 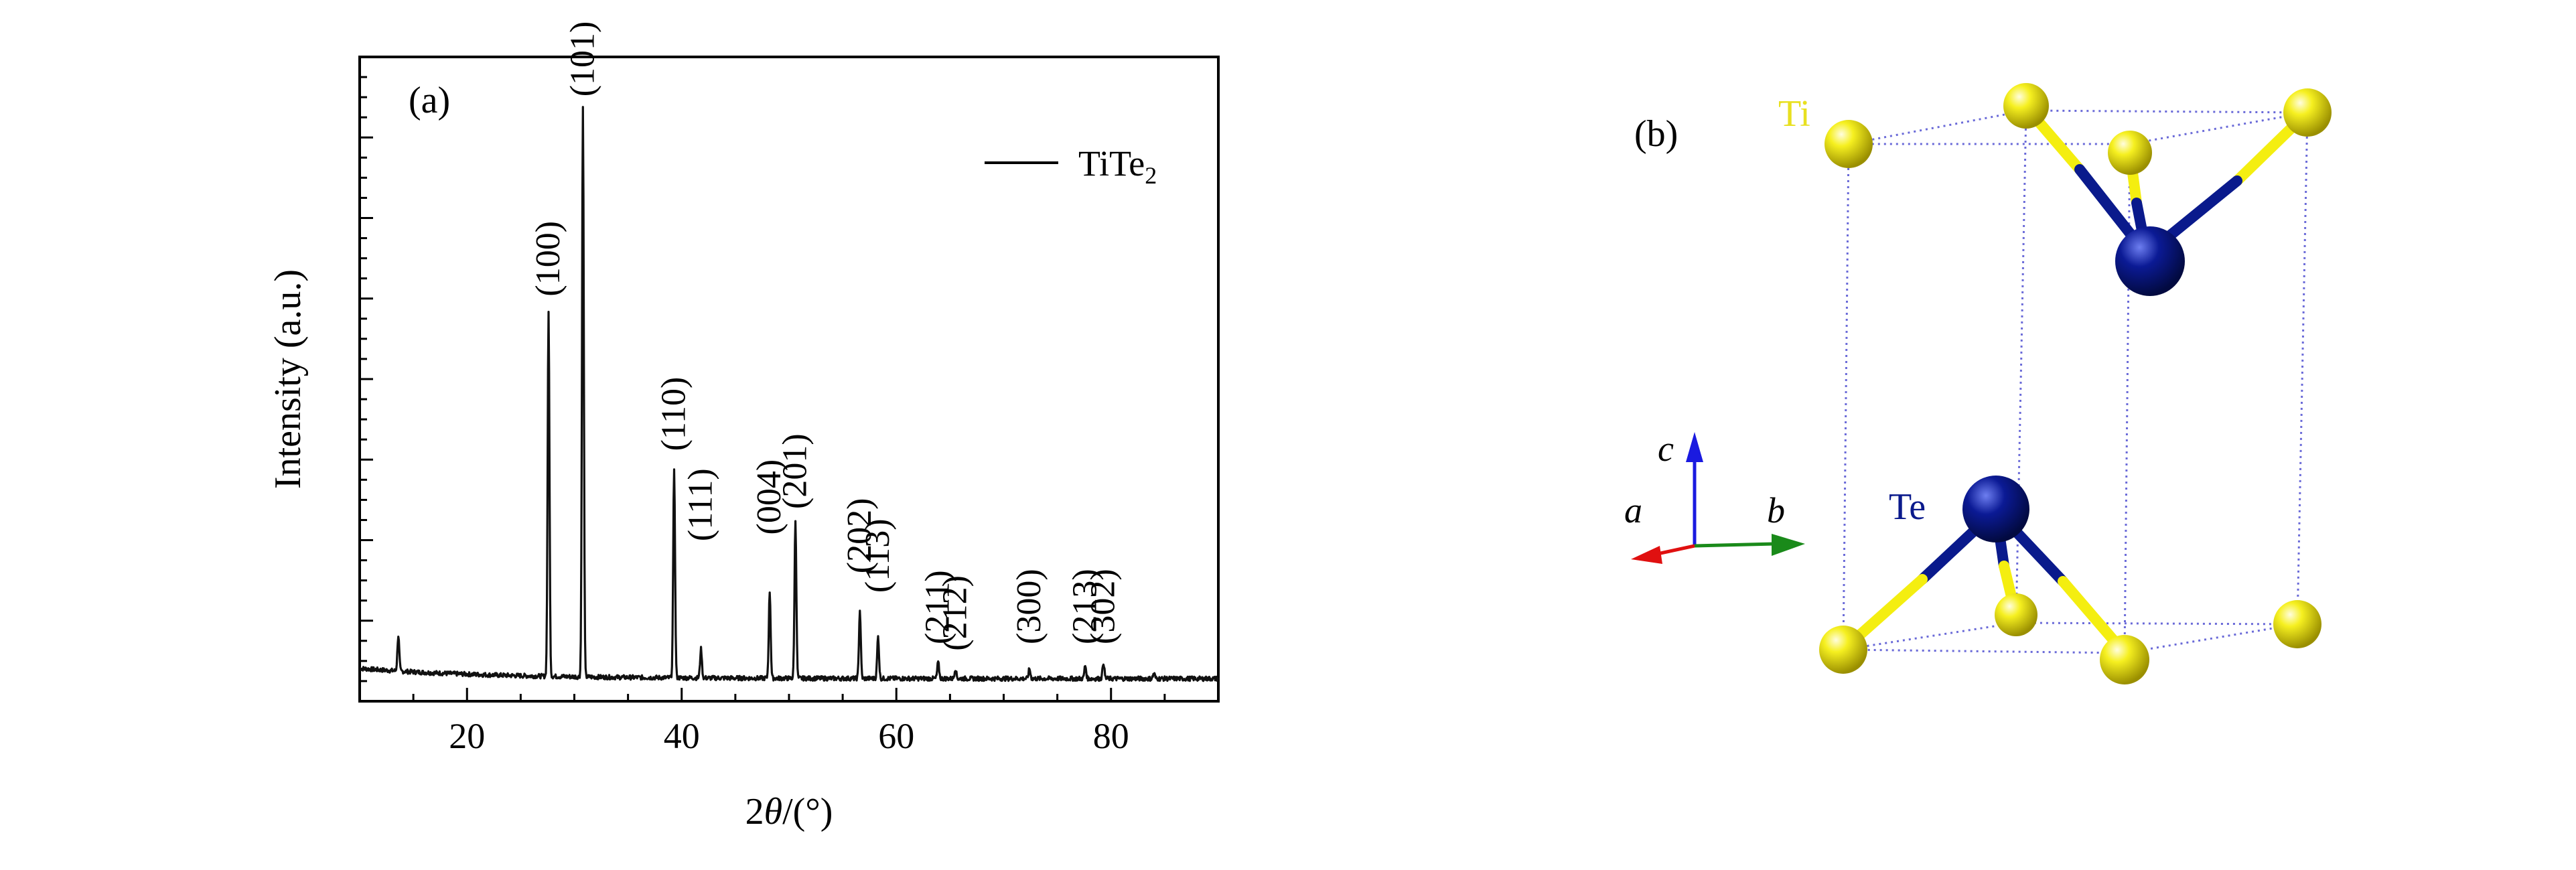 I want to click on peak-label: (111), so click(x=701, y=504).